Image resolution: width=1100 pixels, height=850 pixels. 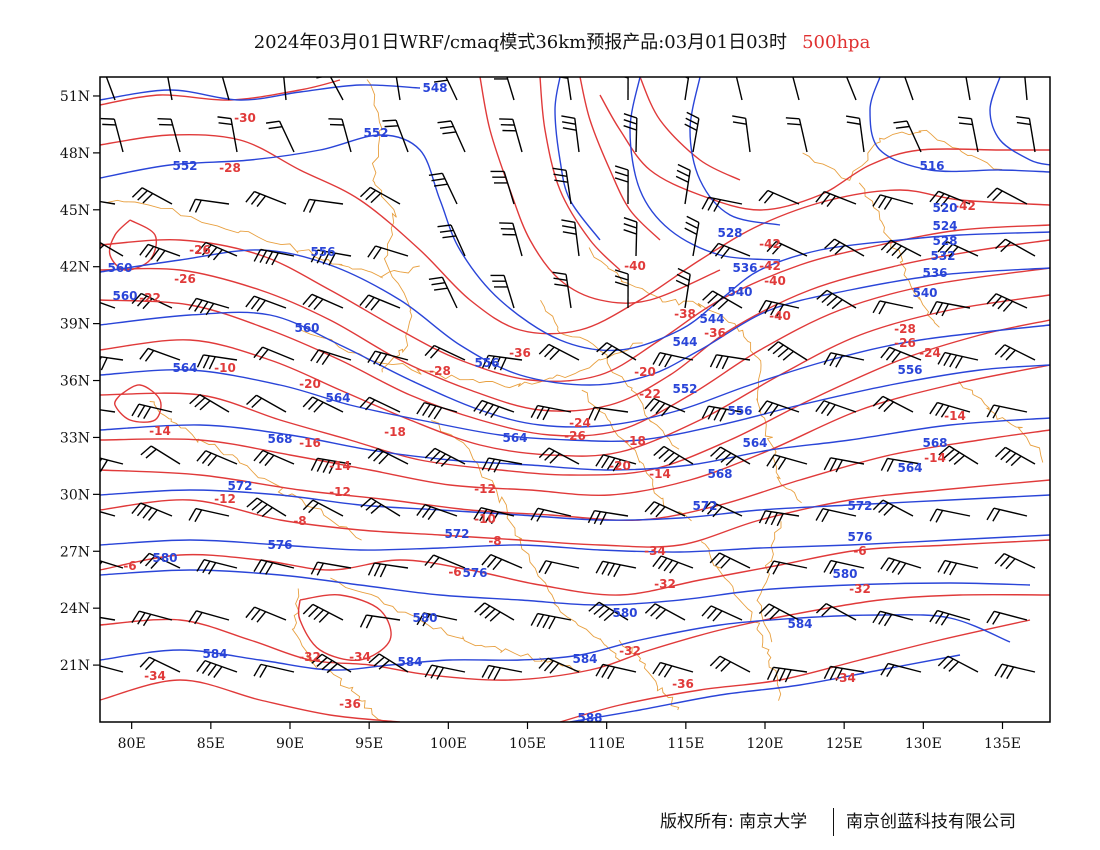 What do you see at coordinates (75, 609) in the screenshot?
I see `lat-tick-label: 24N` at bounding box center [75, 609].